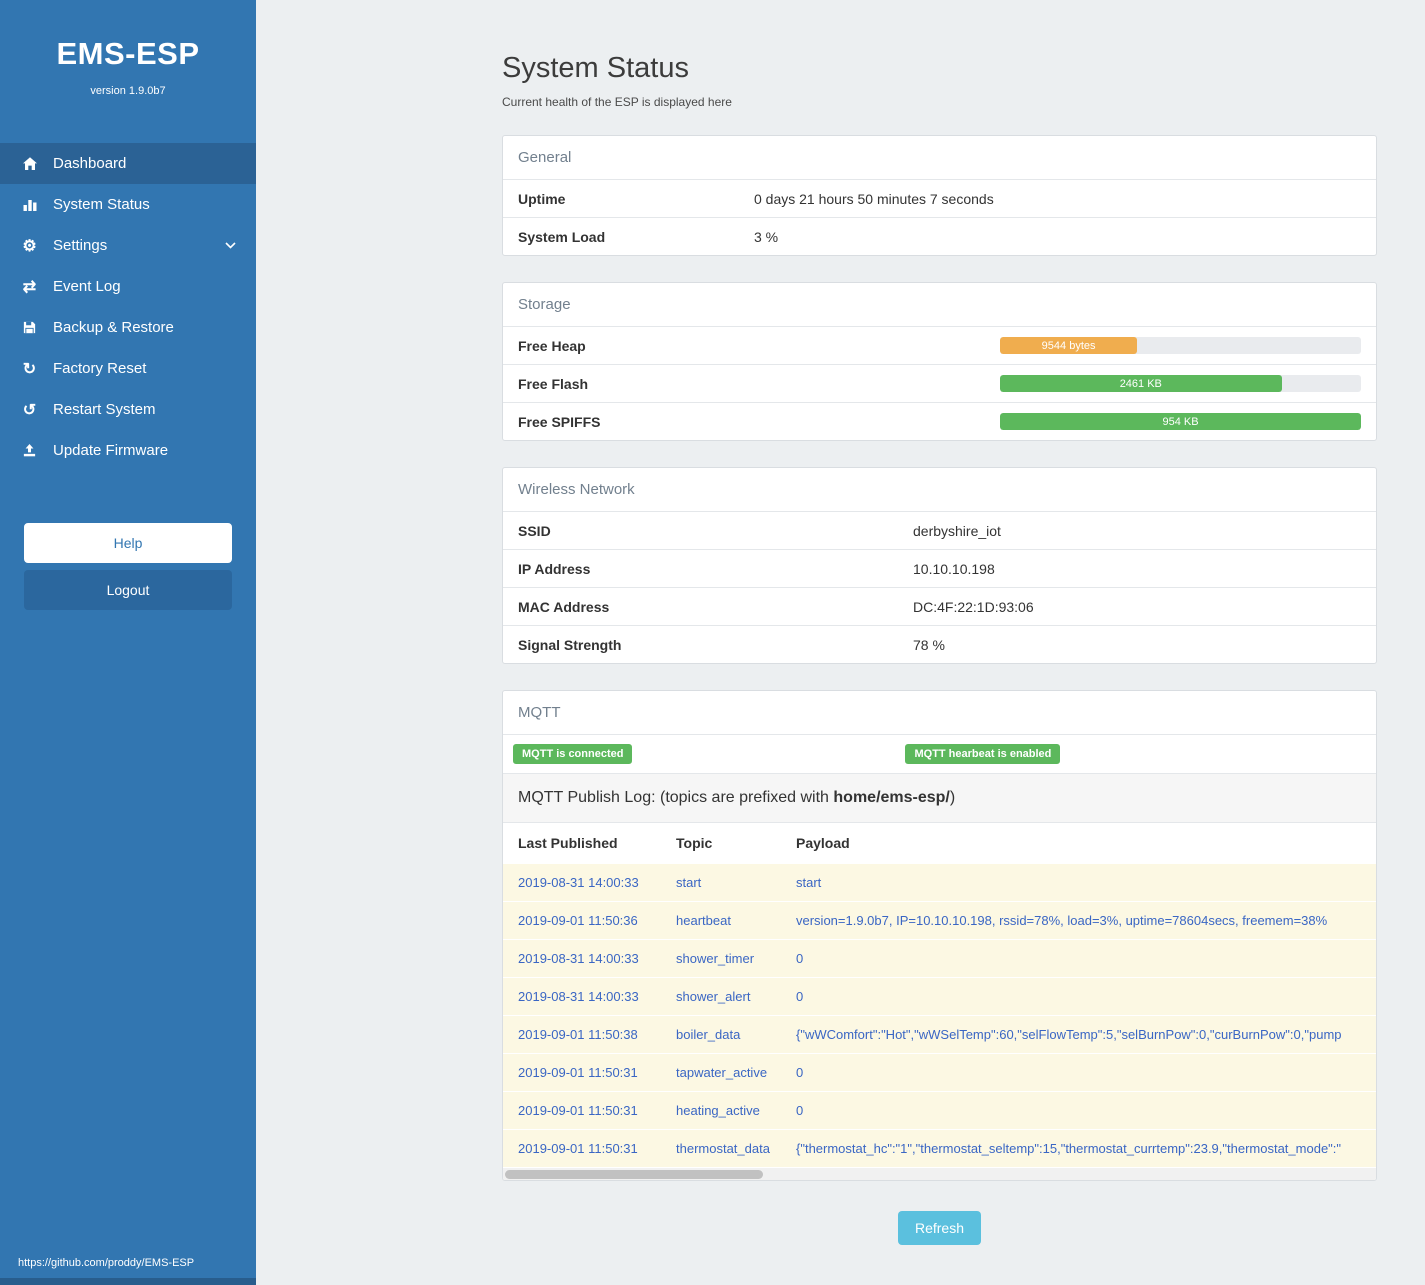 The image size is (1425, 1285). What do you see at coordinates (106, 1263) in the screenshot?
I see `github-link: https://github.com/proddy/EMS-ESP` at bounding box center [106, 1263].